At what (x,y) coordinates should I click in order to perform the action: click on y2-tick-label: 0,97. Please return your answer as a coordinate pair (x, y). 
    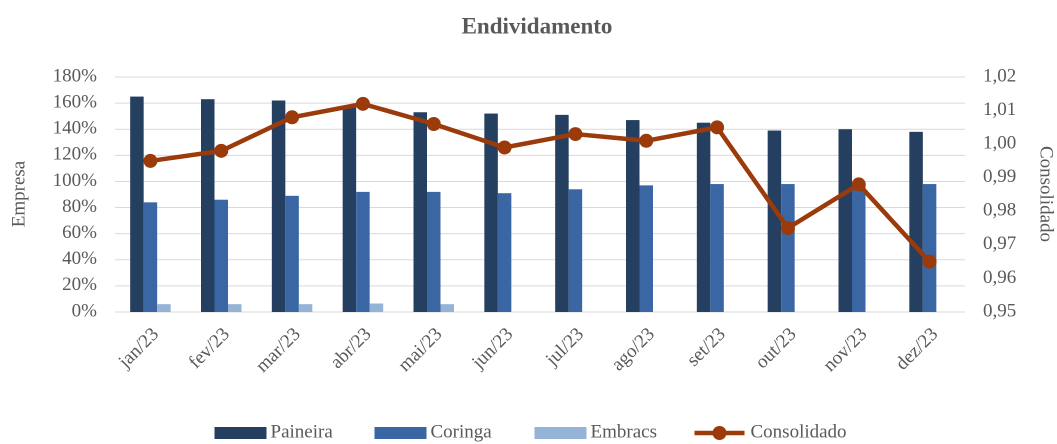
    Looking at the image, I should click on (999, 243).